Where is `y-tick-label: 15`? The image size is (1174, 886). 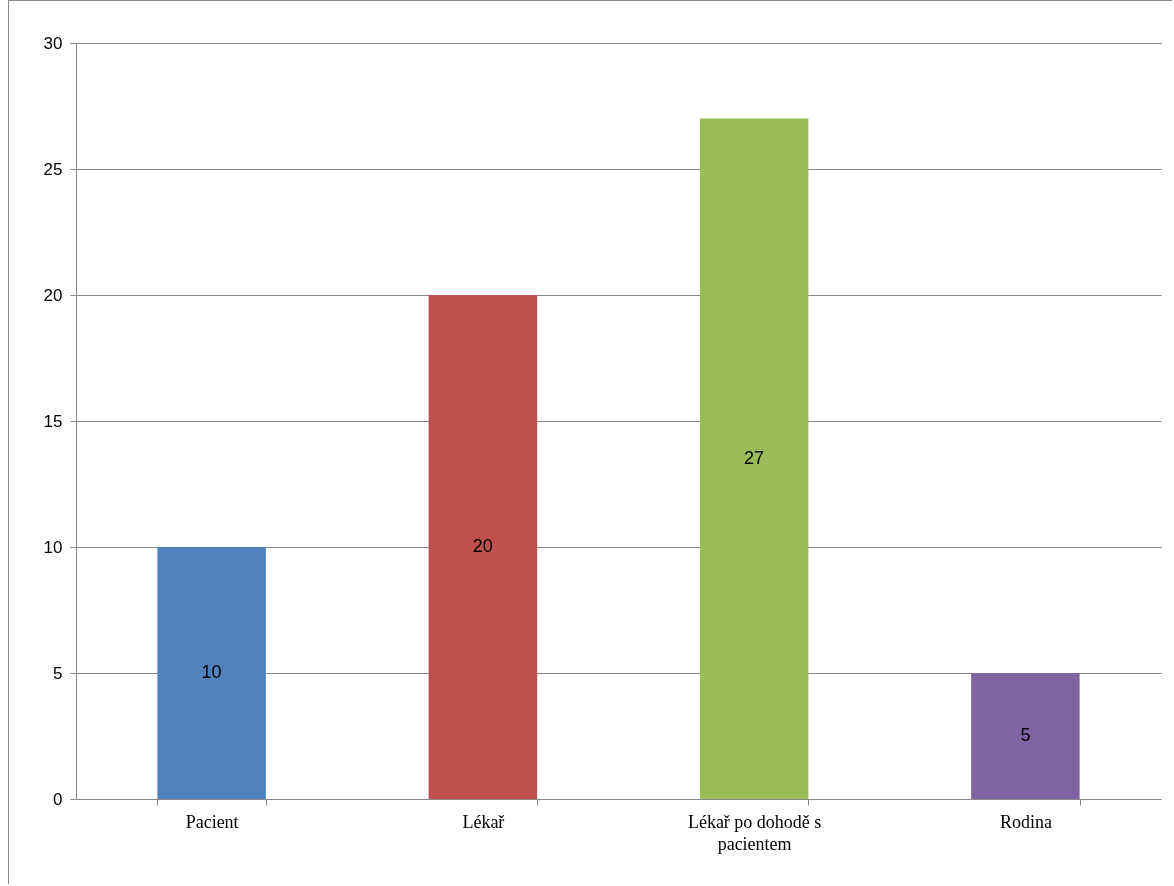
y-tick-label: 15 is located at coordinates (53, 421).